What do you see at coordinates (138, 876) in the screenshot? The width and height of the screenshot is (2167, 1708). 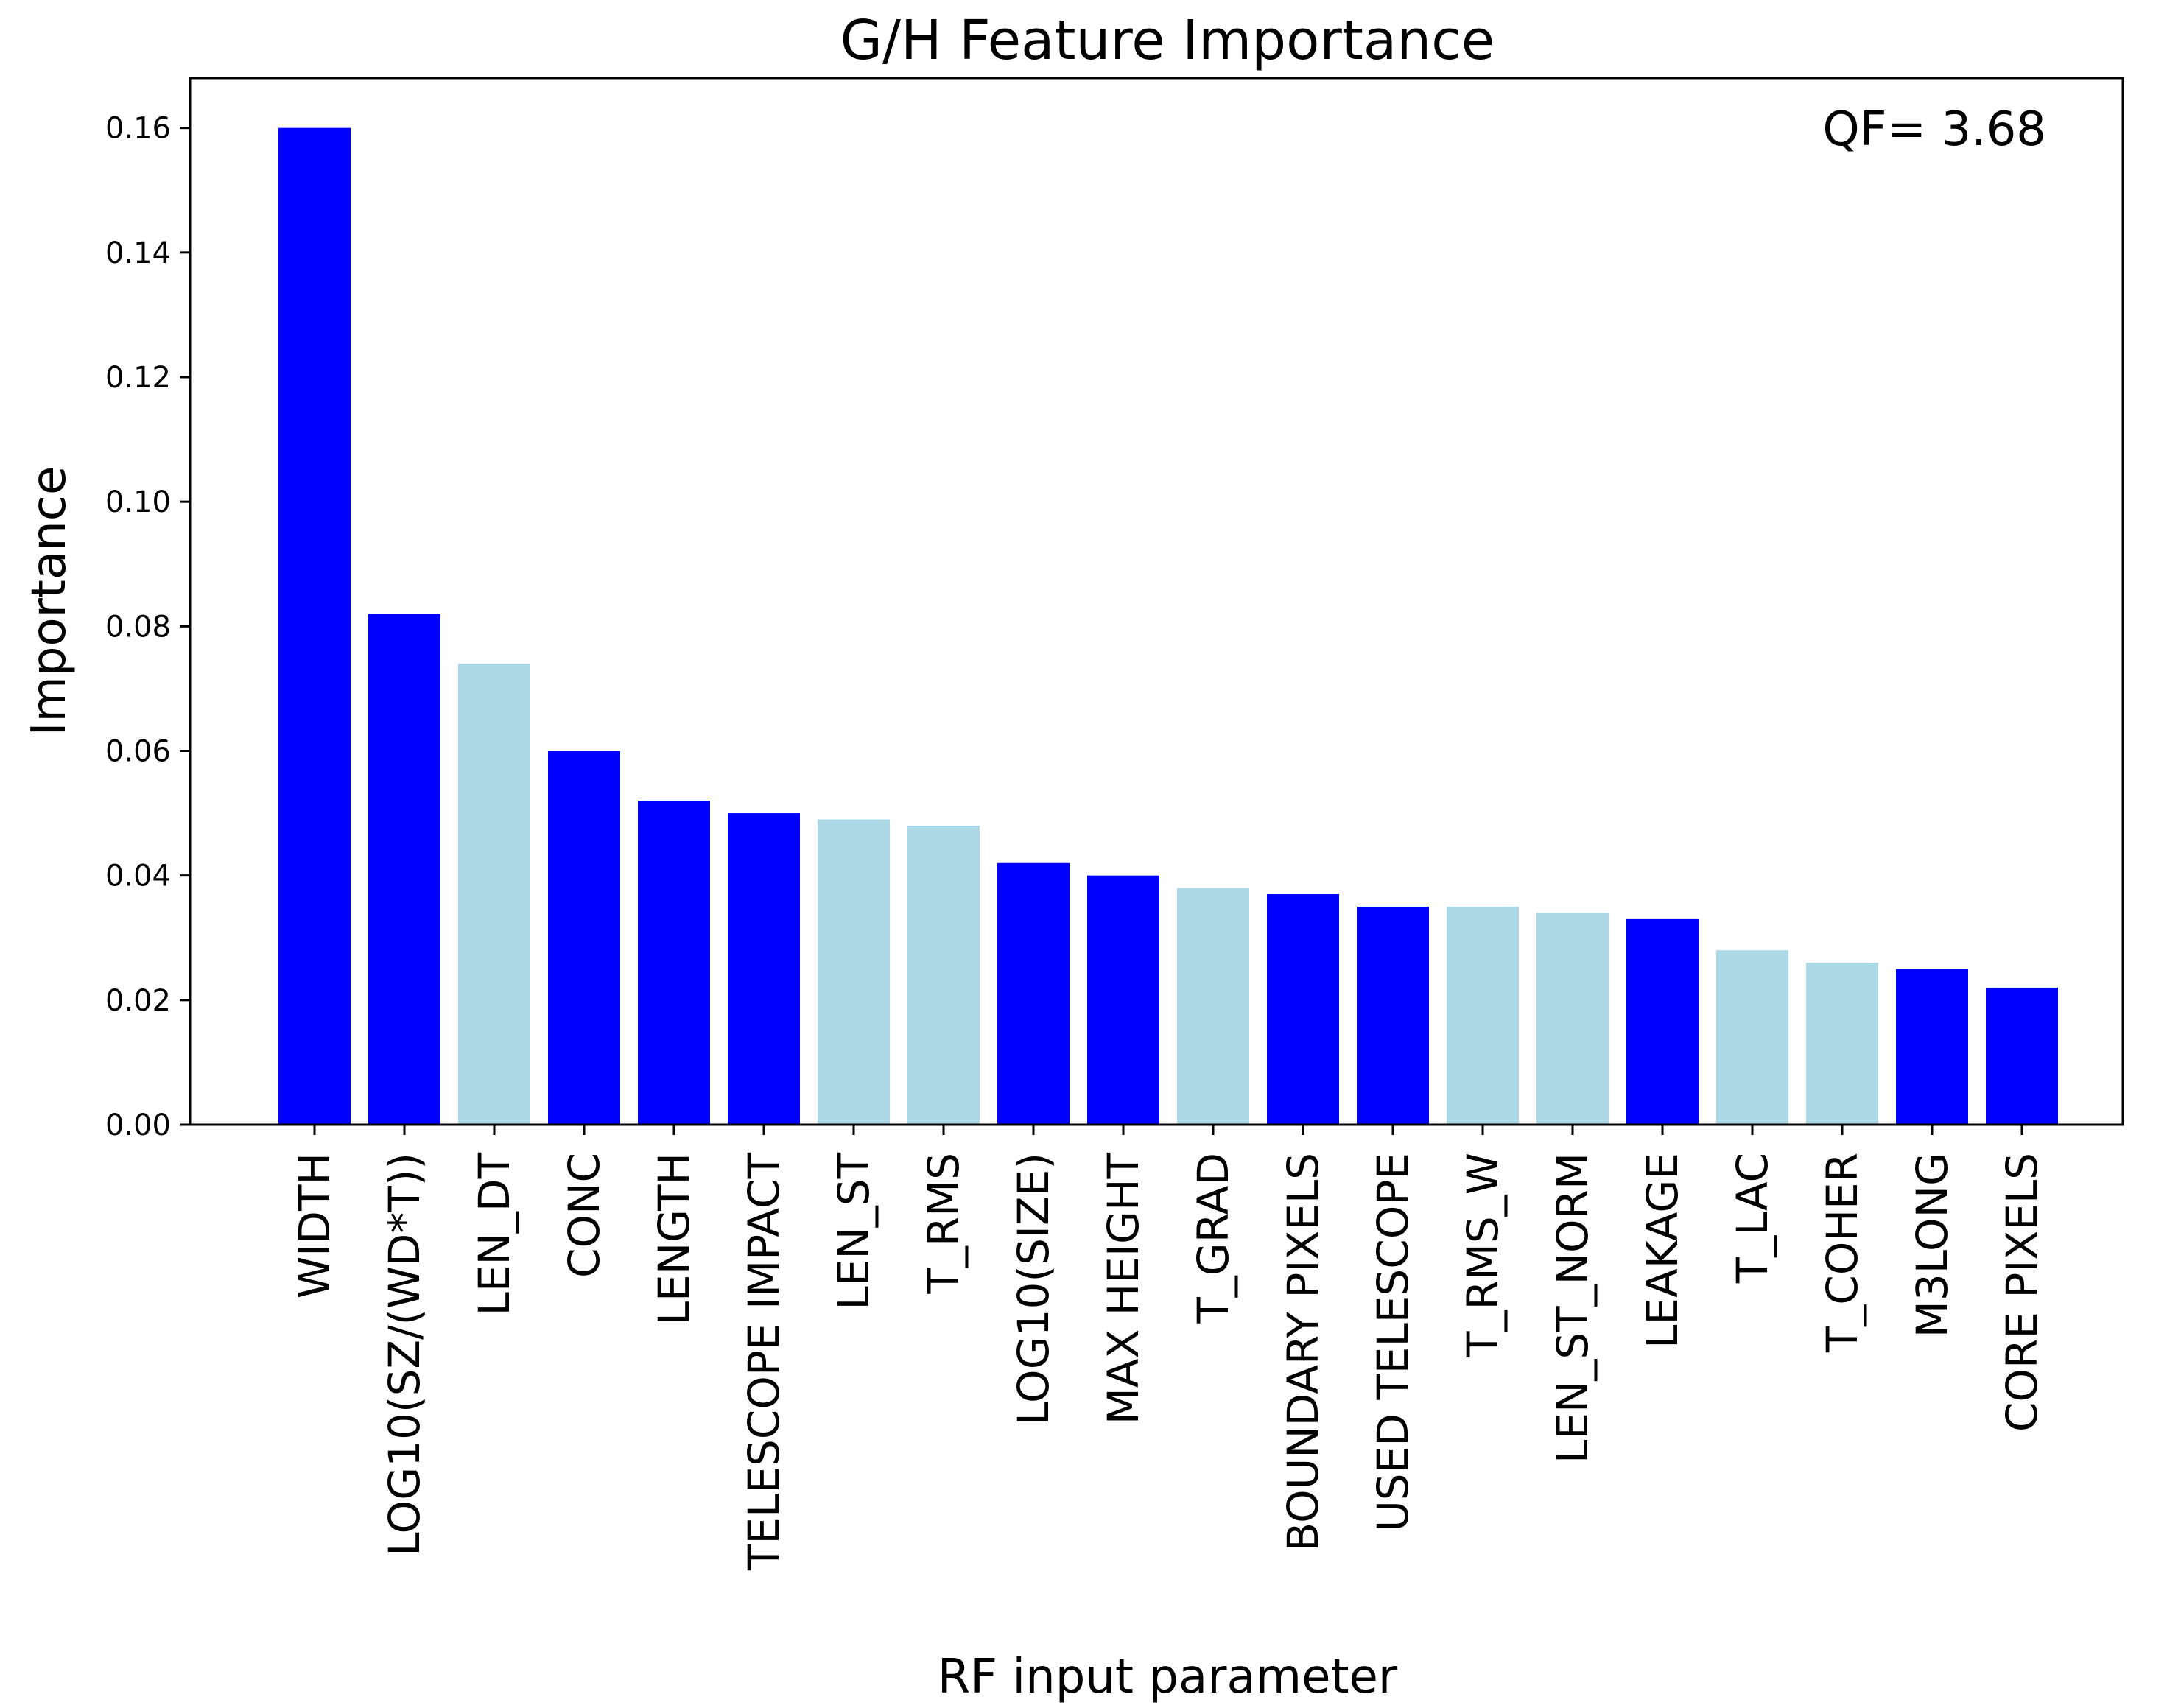 I see `y-tick-label-2: 0.04` at bounding box center [138, 876].